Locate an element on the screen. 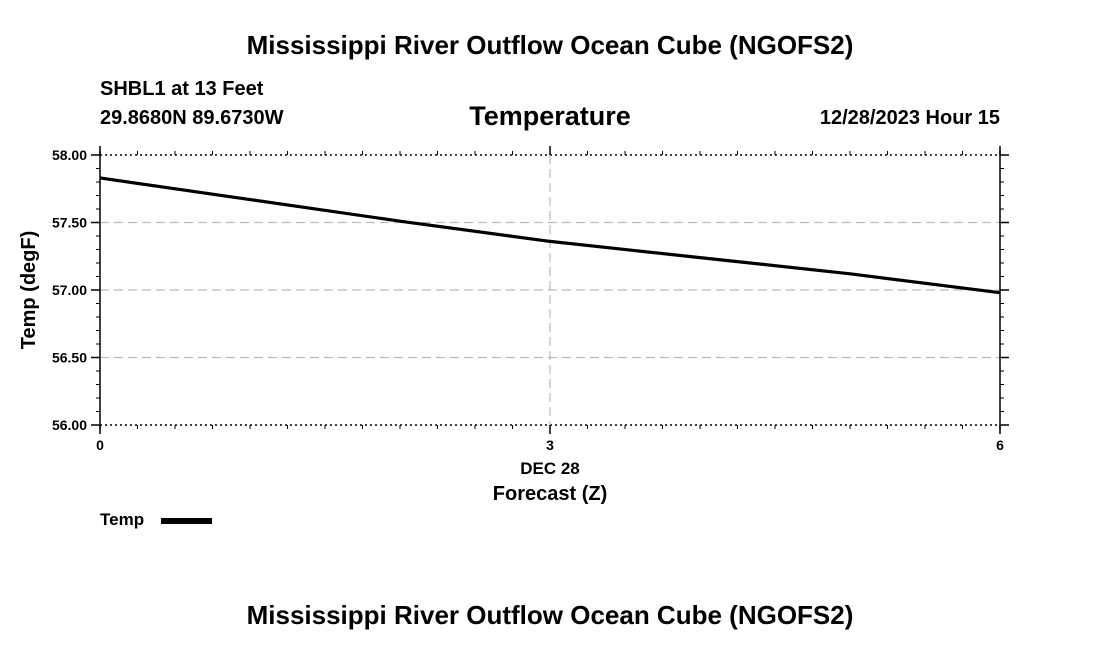 The width and height of the screenshot is (1100, 650). datetime-label: 12/28/2023 Hour 15 is located at coordinates (910, 118).